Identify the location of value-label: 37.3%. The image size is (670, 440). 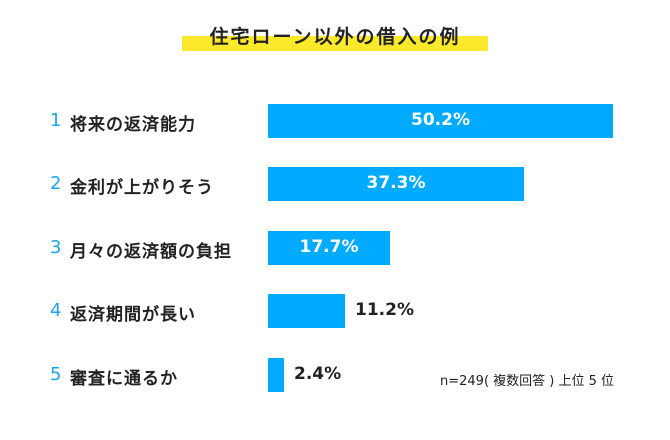
(396, 183).